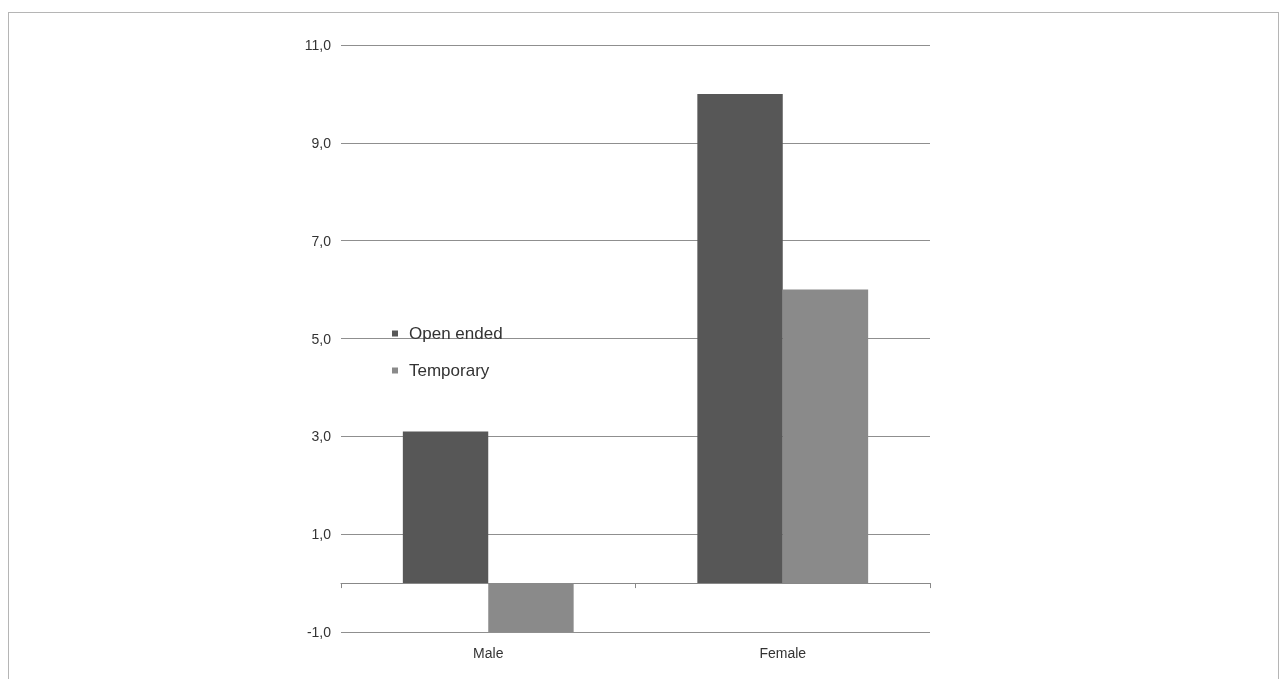 This screenshot has width=1287, height=686. I want to click on y-tick-label: 7,0, so click(321, 240).